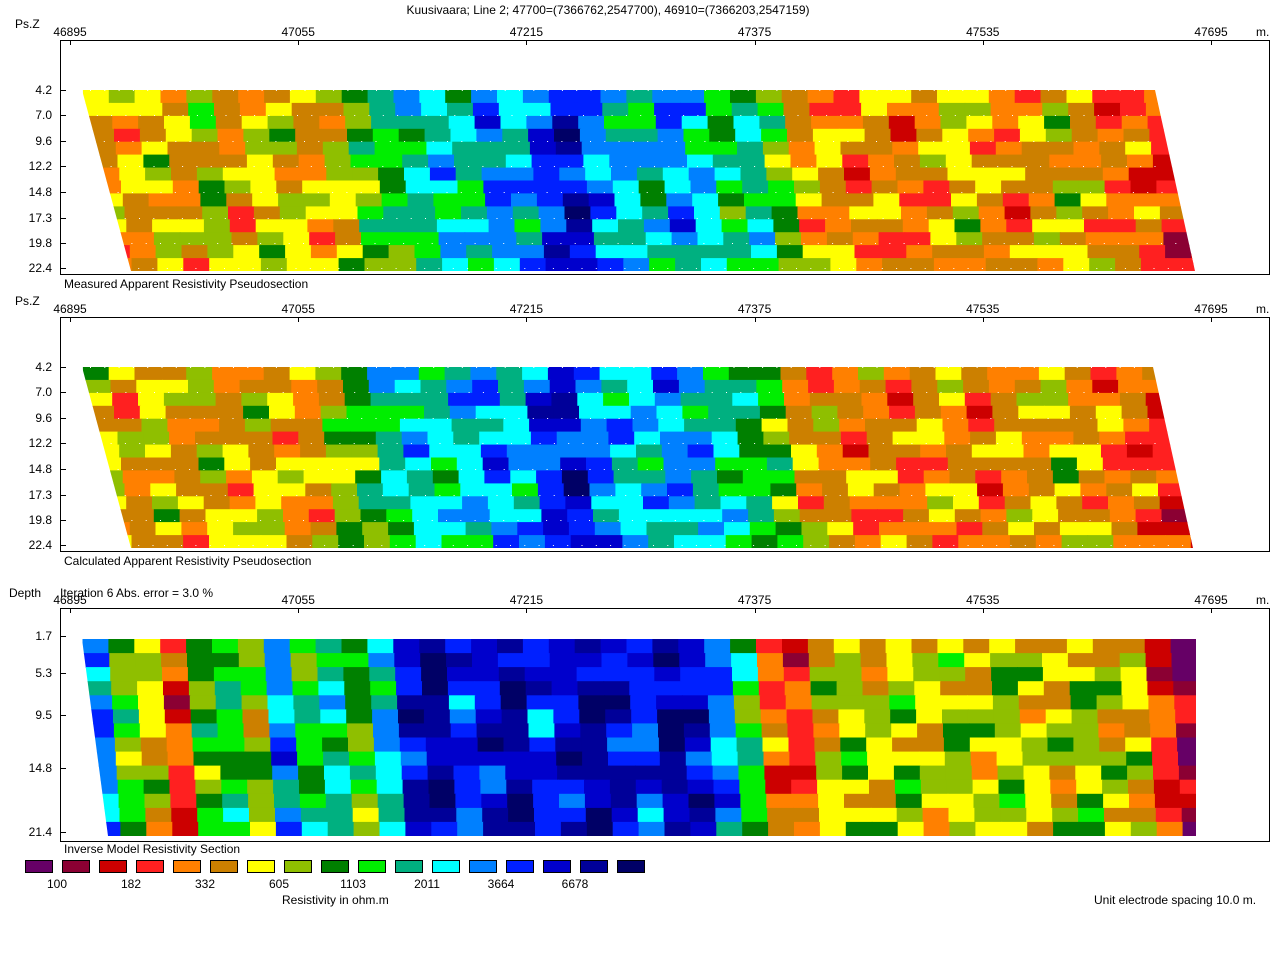 The width and height of the screenshot is (1280, 958). Describe the element at coordinates (27, 301) in the screenshot. I see `panel-2-y-title: Ps.Z` at that location.